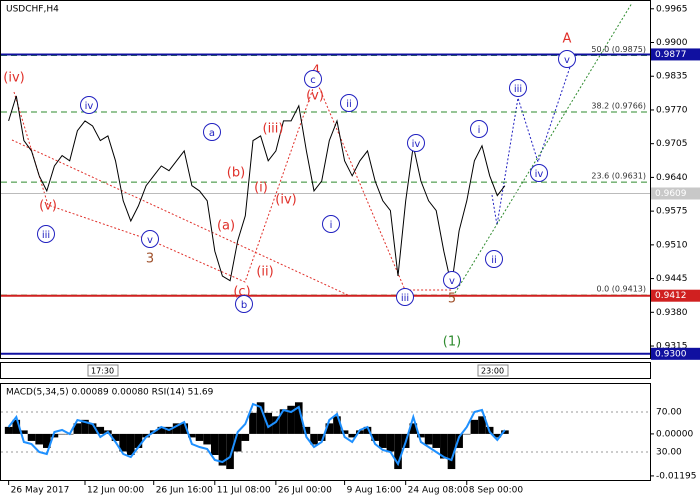 This screenshot has width=700, height=500. What do you see at coordinates (452, 342) in the screenshot?
I see `wave-label: (1)` at bounding box center [452, 342].